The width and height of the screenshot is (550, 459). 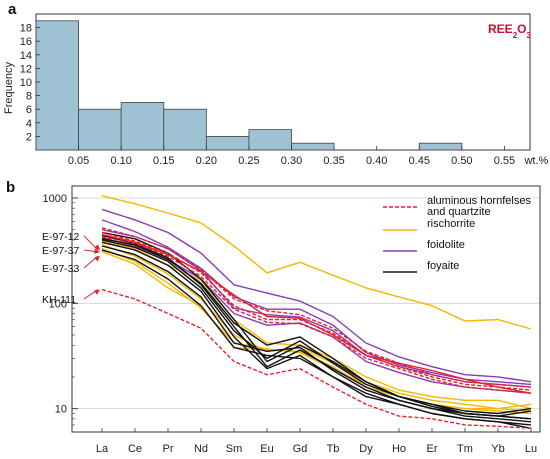 I want to click on sample-label: E-97-12, so click(x=61, y=237).